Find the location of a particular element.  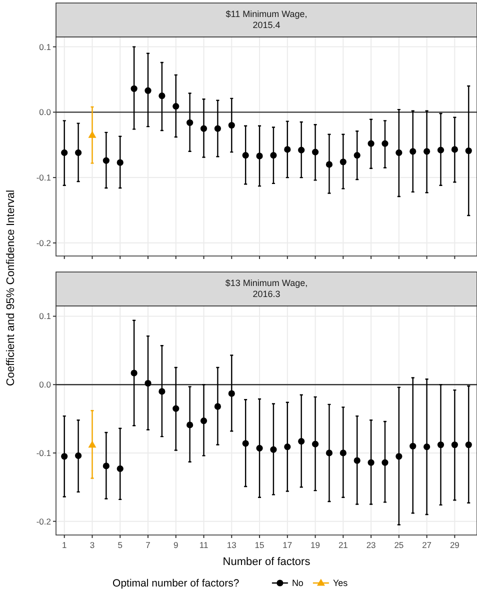

x-tick-label: 5 is located at coordinates (120, 545).